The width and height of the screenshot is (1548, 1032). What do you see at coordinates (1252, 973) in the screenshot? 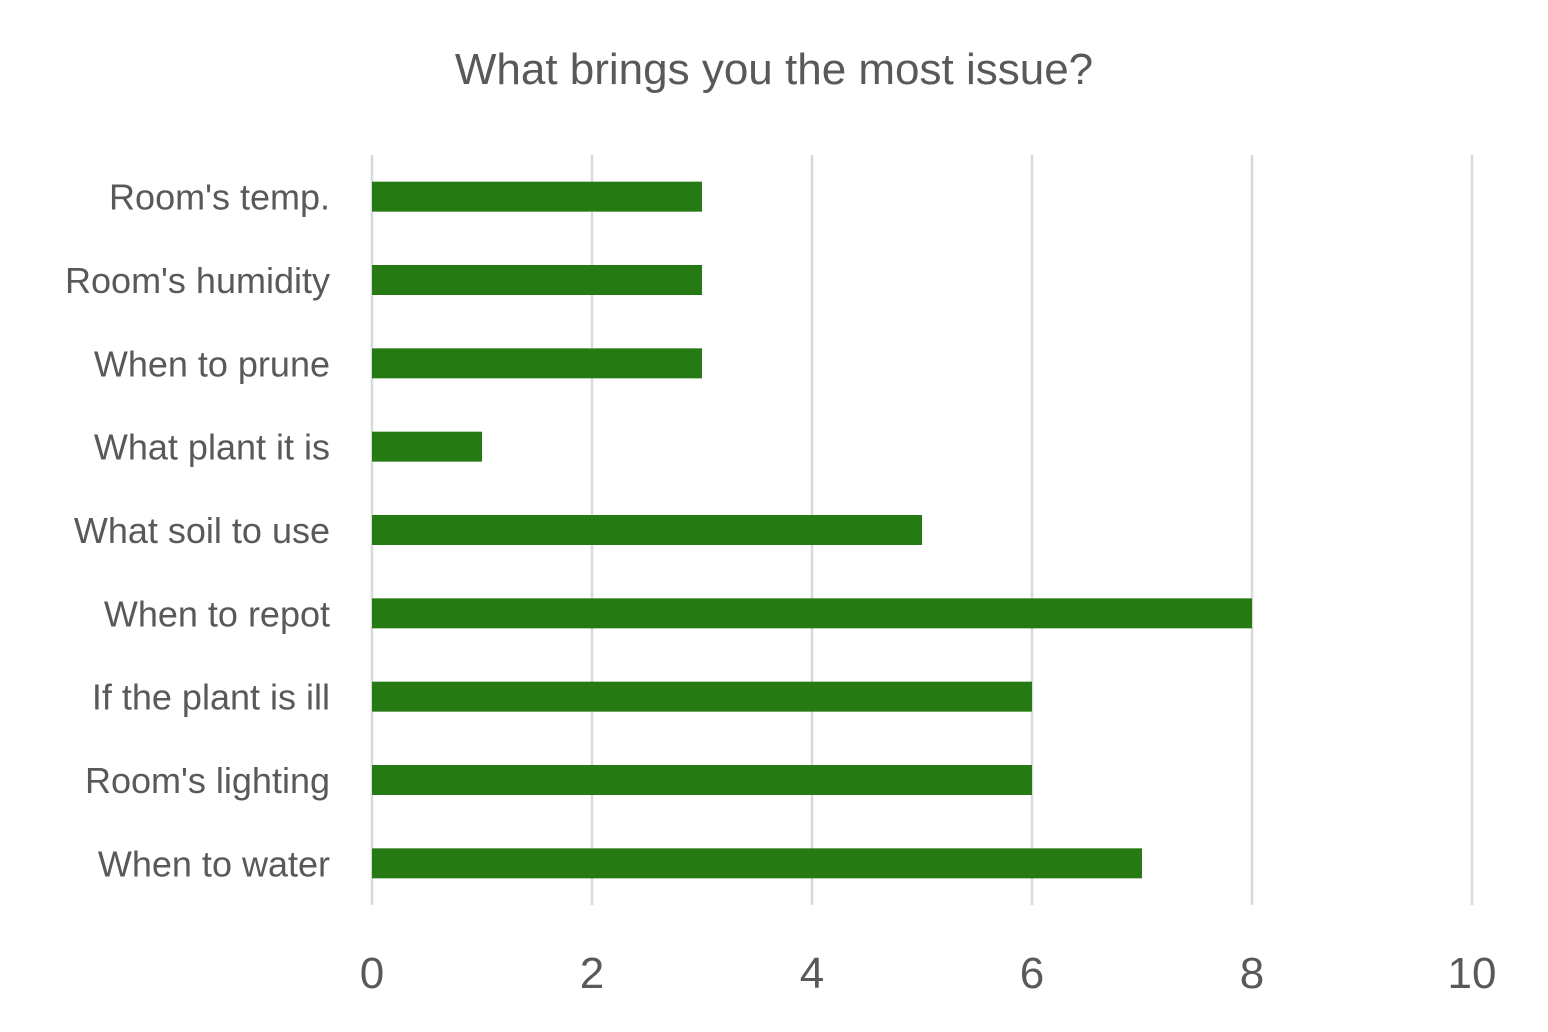
I see `x-tick-label: 8` at bounding box center [1252, 973].